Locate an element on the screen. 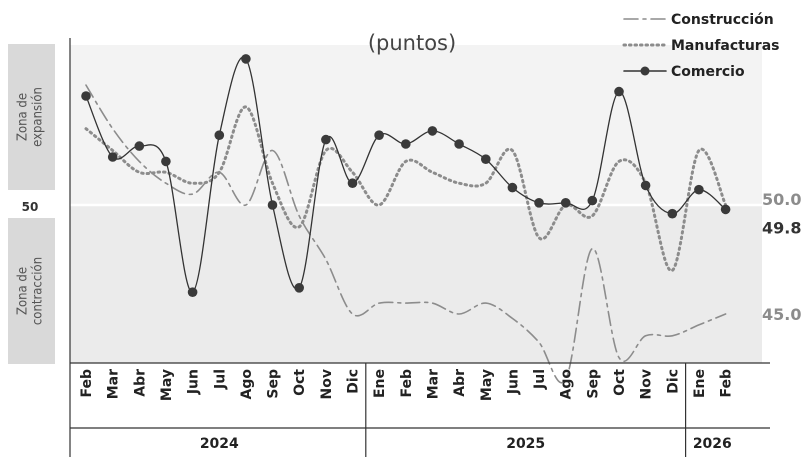 This screenshot has width=812, height=457. x-tick-label-18: Ago is located at coordinates (567, 384).